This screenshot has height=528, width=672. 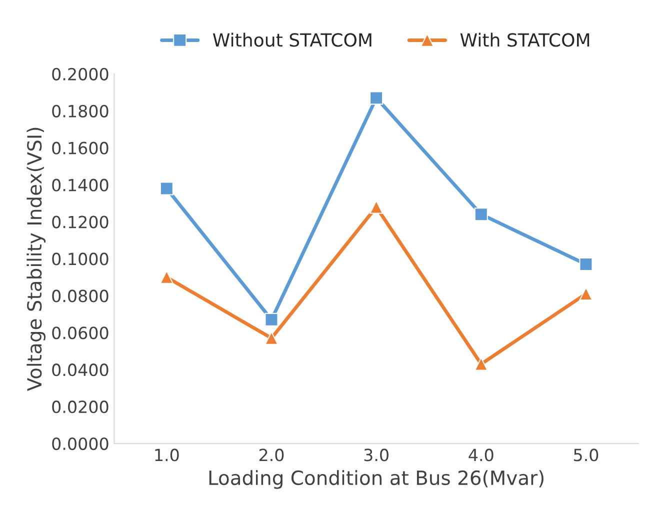 I want to click on y-tick-label: 0.1400, so click(x=80, y=185).